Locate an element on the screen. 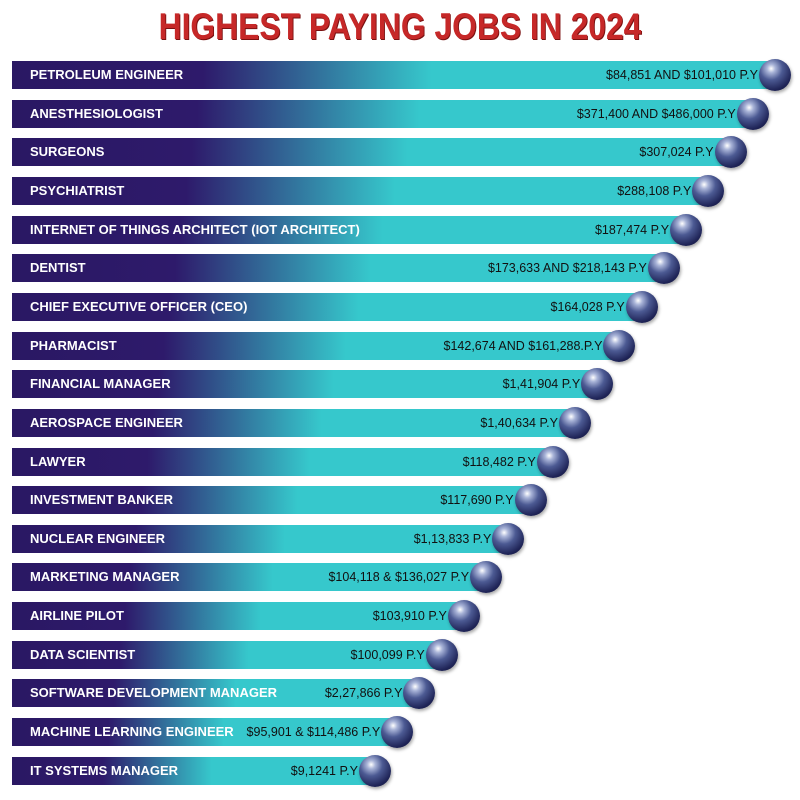 This screenshot has width=800, height=800. value-label: $142,674 AND $161,288.P.Y is located at coordinates (523, 346).